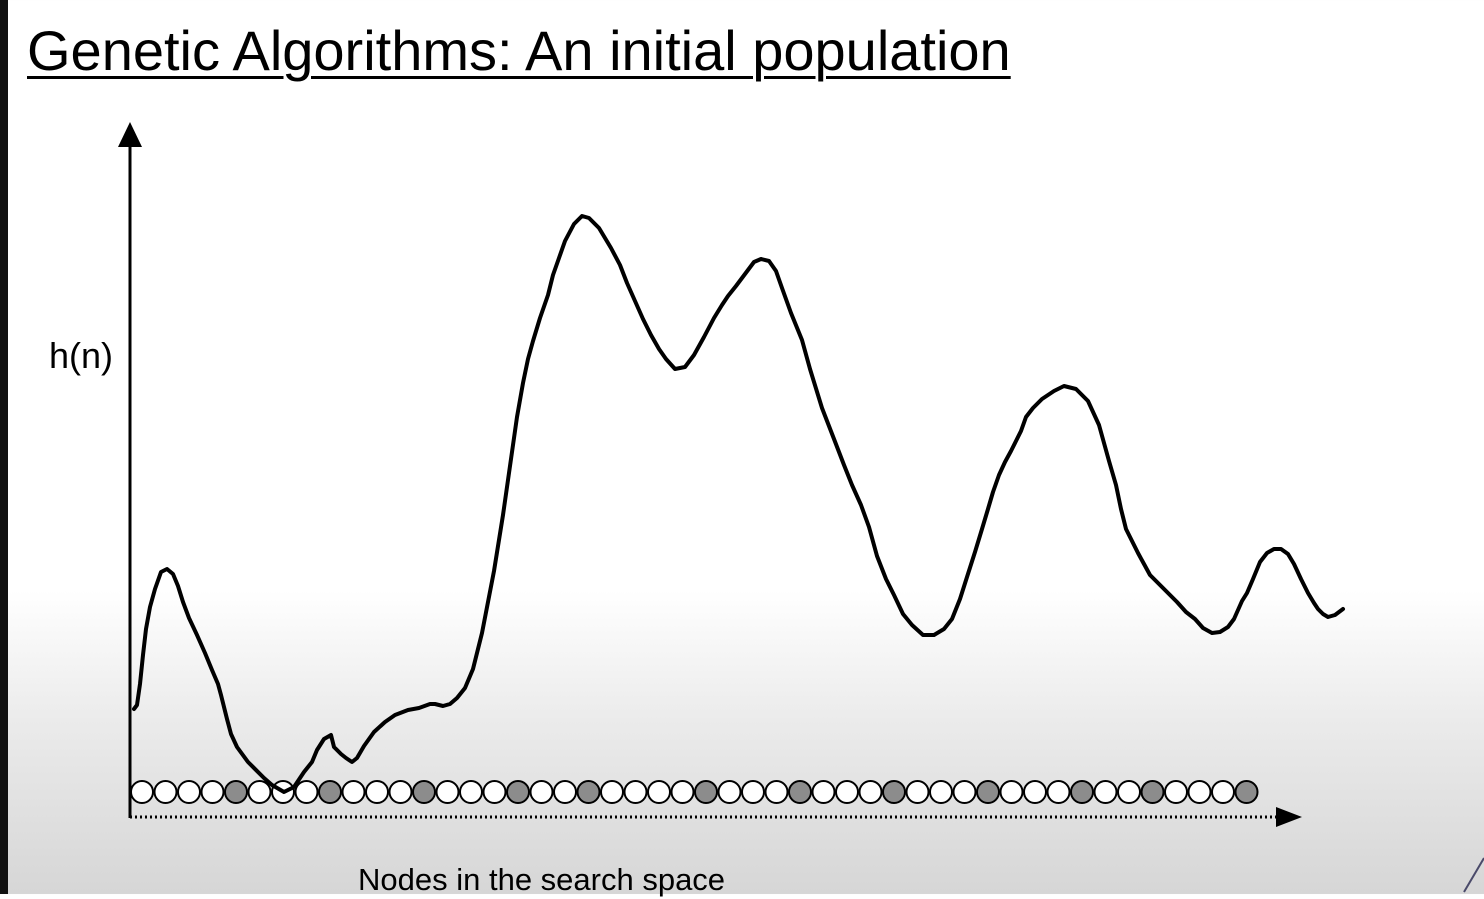 This screenshot has width=1484, height=899. What do you see at coordinates (130, 134) in the screenshot?
I see `y-axis-arrow-icon` at bounding box center [130, 134].